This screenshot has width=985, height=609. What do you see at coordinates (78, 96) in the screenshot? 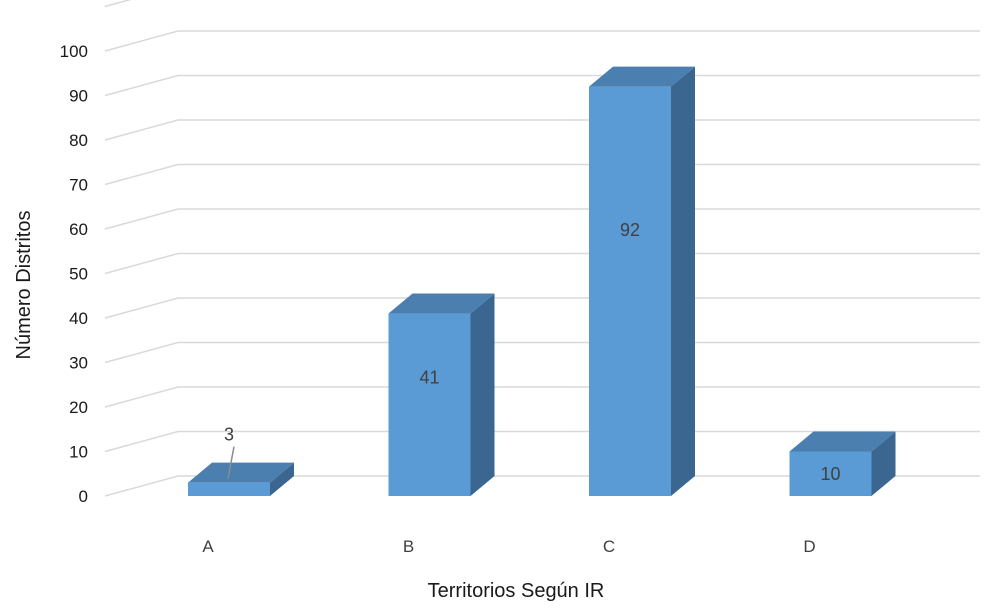
I see `y-tick-label: 90` at bounding box center [78, 96].